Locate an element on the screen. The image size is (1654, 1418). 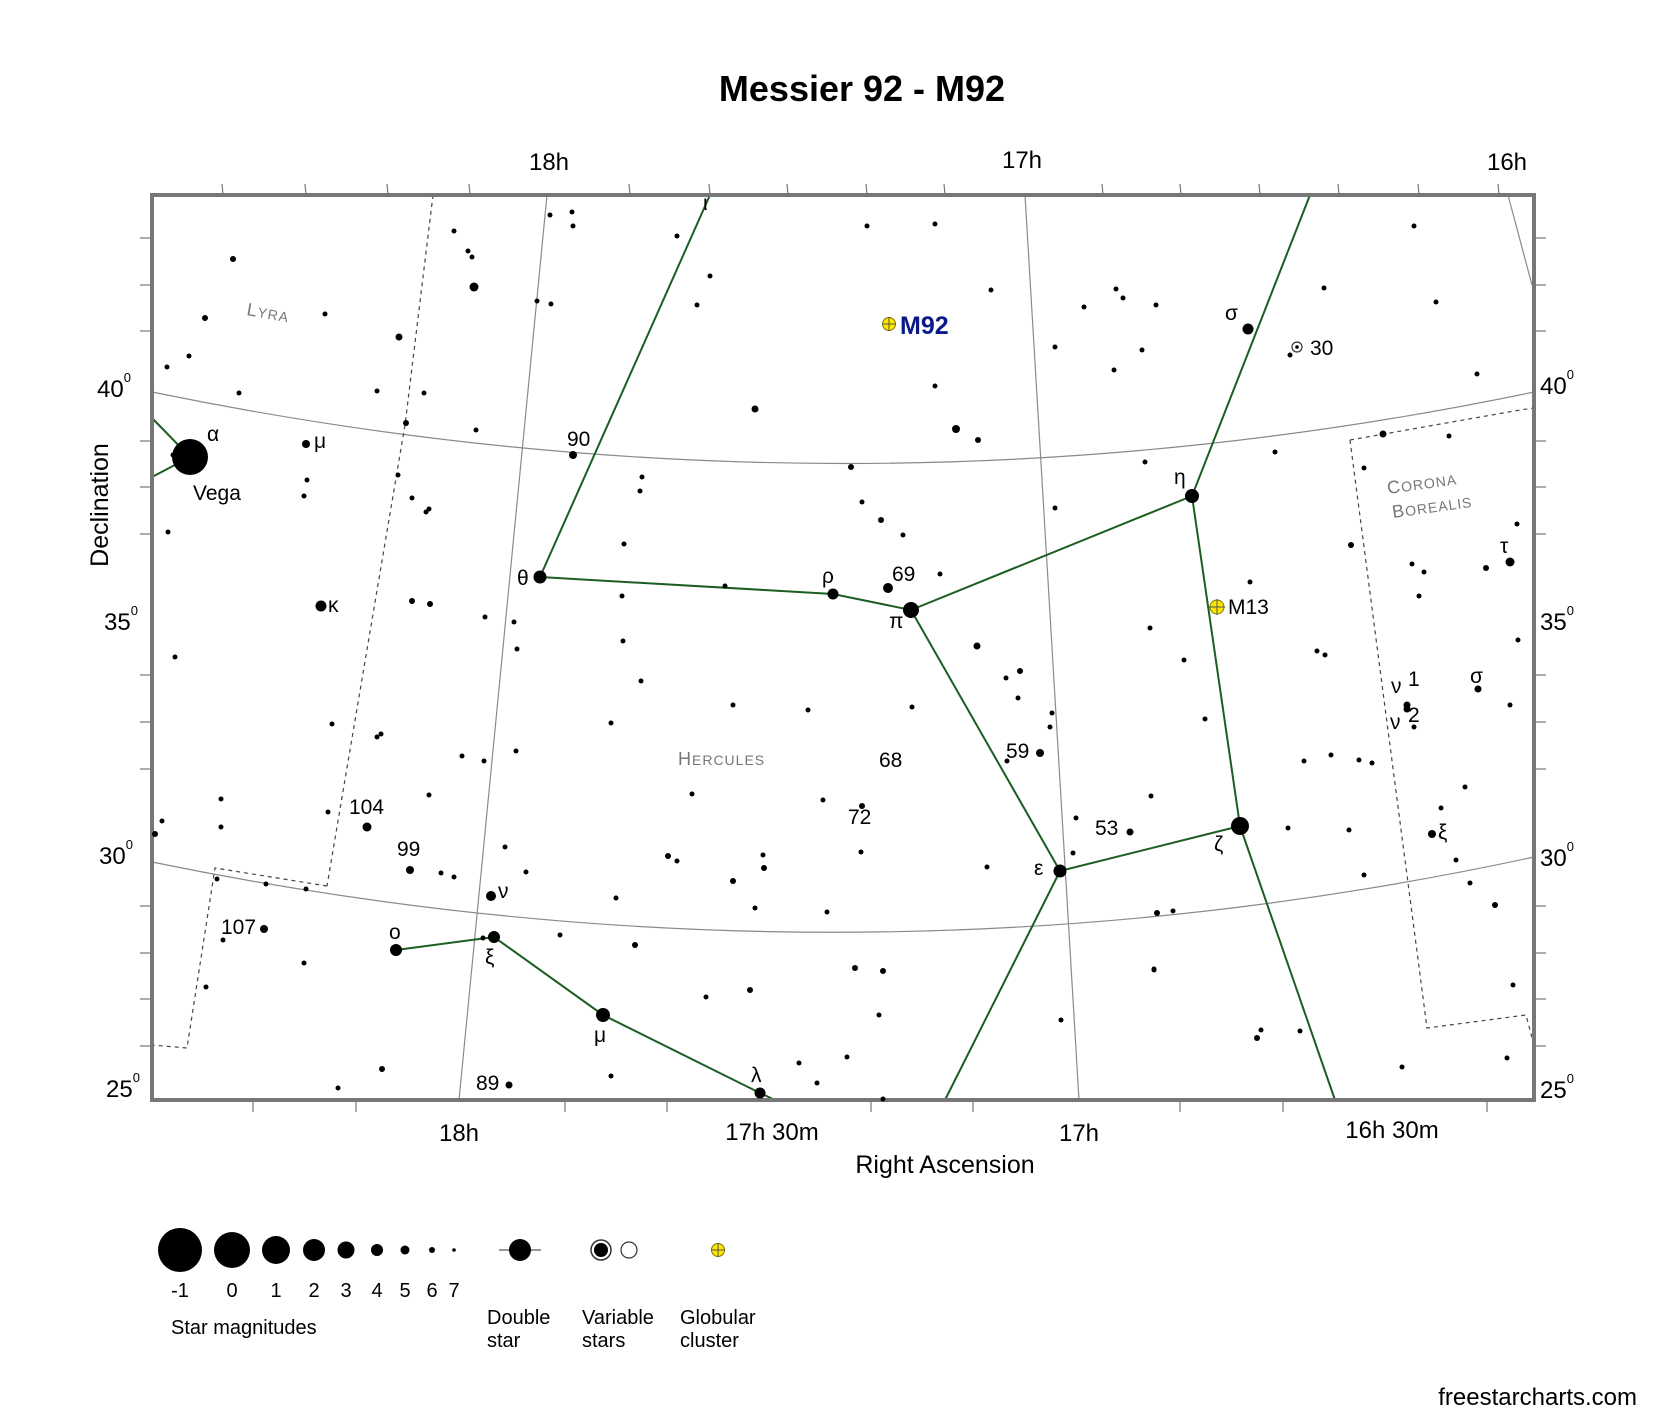
star-label: ν is located at coordinates (1395, 722).